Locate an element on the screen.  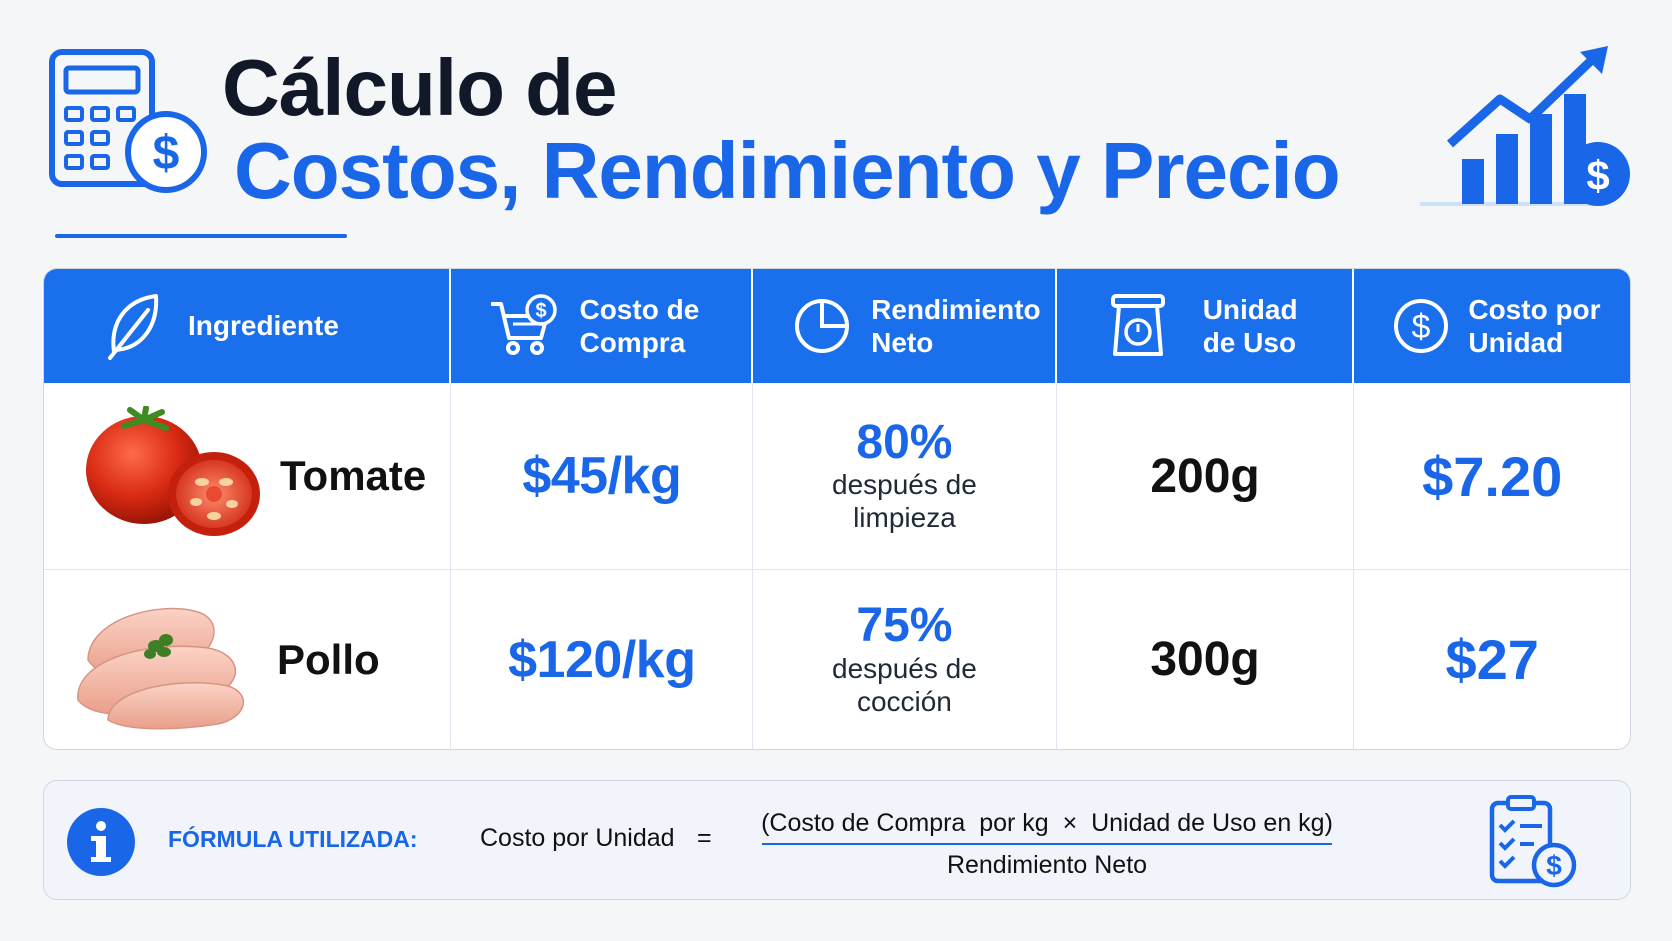
unit-cost-cell: $7.20 is located at coordinates (1492, 476).